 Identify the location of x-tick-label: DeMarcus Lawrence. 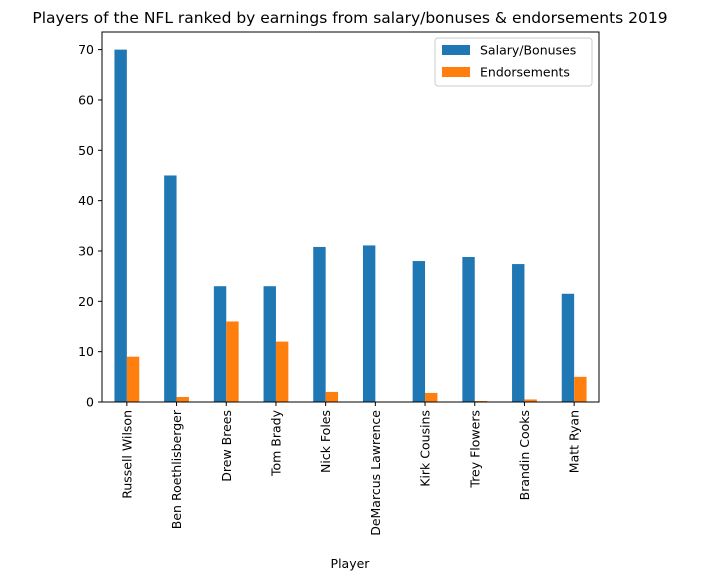
(375, 473).